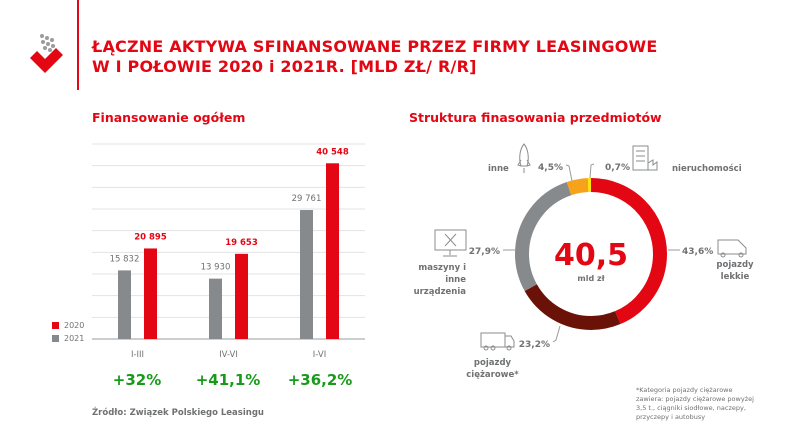 This screenshot has height=444, width=790. I want to click on donut-slice-maszyny-i-inne-urz-dzenia, so click(591, 254).